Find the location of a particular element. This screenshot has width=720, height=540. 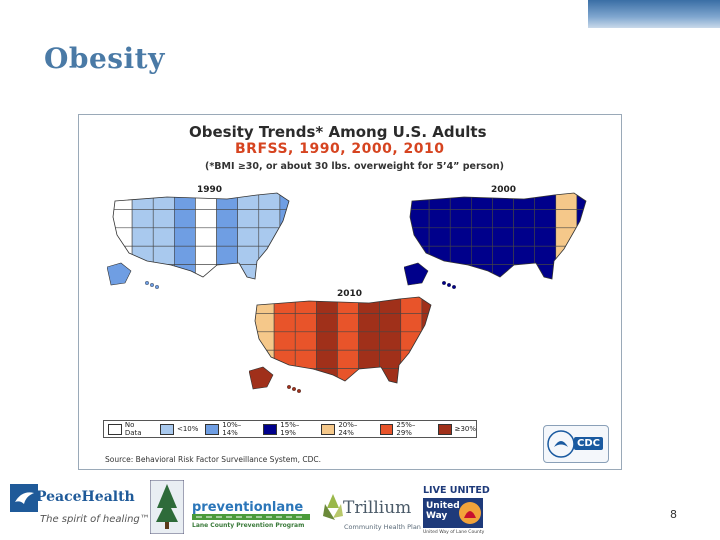

hhs-eagle-icon is located at coordinates (561, 444).